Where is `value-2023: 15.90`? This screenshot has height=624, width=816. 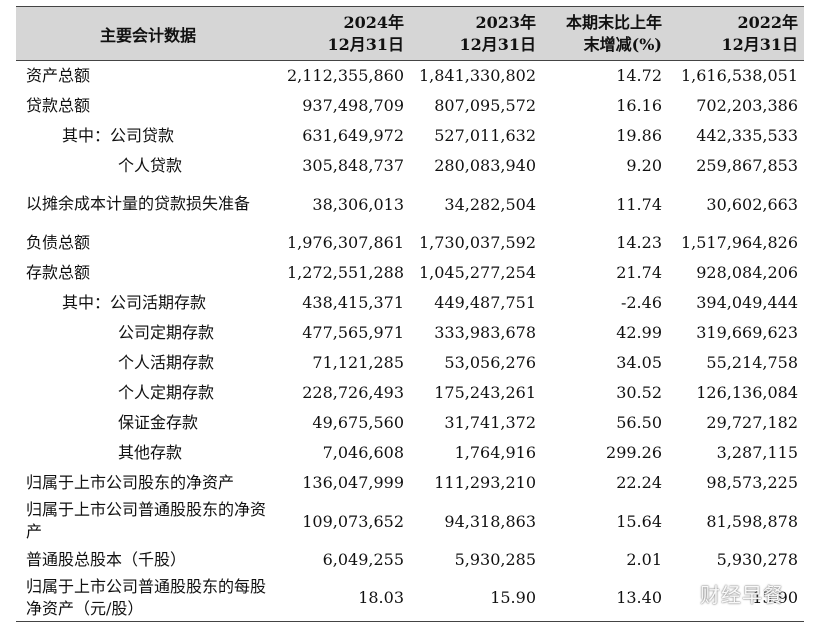 value-2023: 15.90 is located at coordinates (476, 598).